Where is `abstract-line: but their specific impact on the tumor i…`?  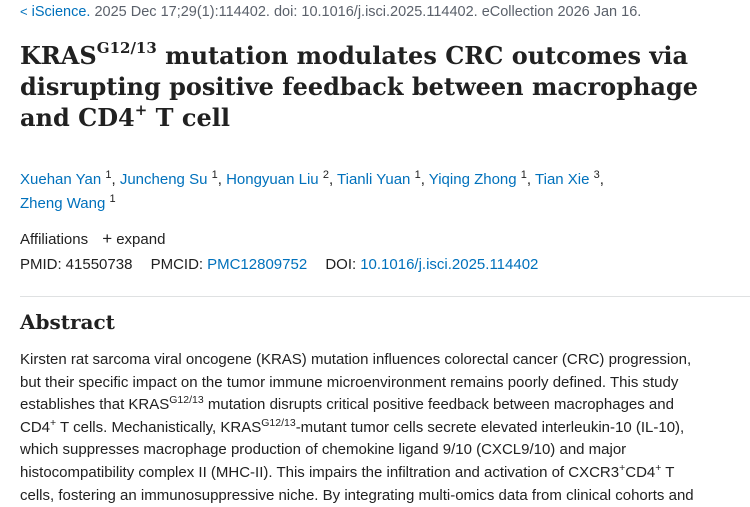
abstract-line: but their specific impact on the tumor i… is located at coordinates (349, 382).